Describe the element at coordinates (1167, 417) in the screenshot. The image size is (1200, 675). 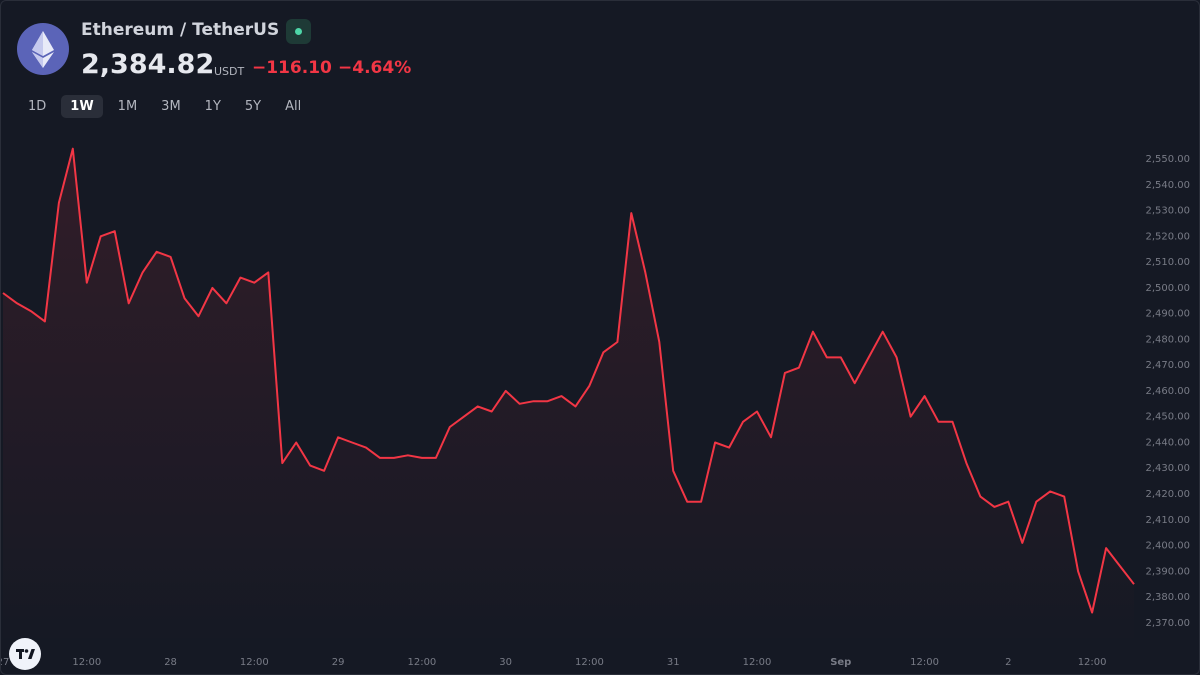
I see `y-tick-label: 2,450.00` at that location.